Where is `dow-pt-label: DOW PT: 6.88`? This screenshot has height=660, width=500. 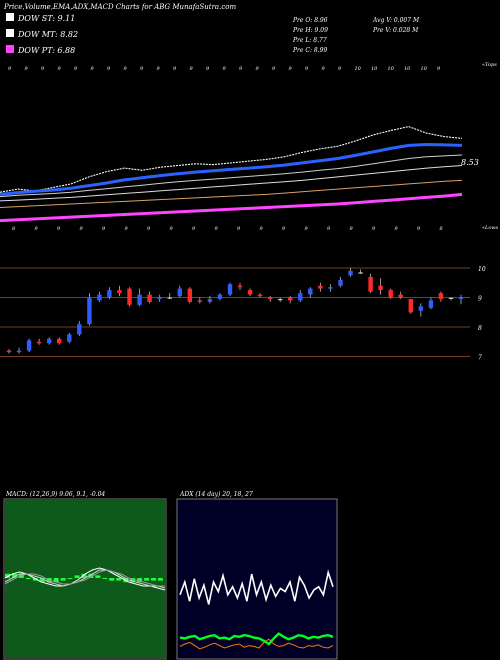
dow-pt-label: DOW PT: 6.88 is located at coordinates (46, 50).